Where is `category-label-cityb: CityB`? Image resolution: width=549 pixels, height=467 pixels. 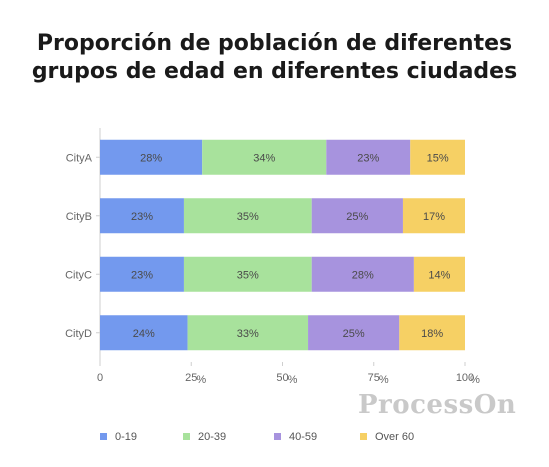 category-label-cityb: CityB is located at coordinates (79, 217).